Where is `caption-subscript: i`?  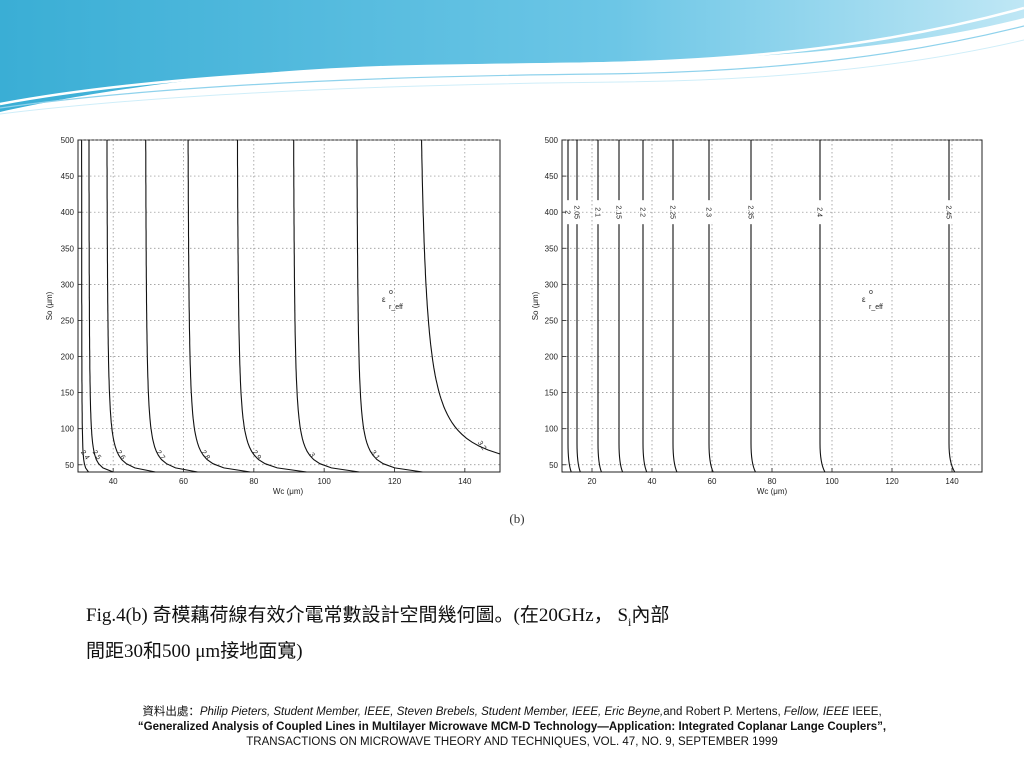
caption-subscript: i is located at coordinates (630, 621).